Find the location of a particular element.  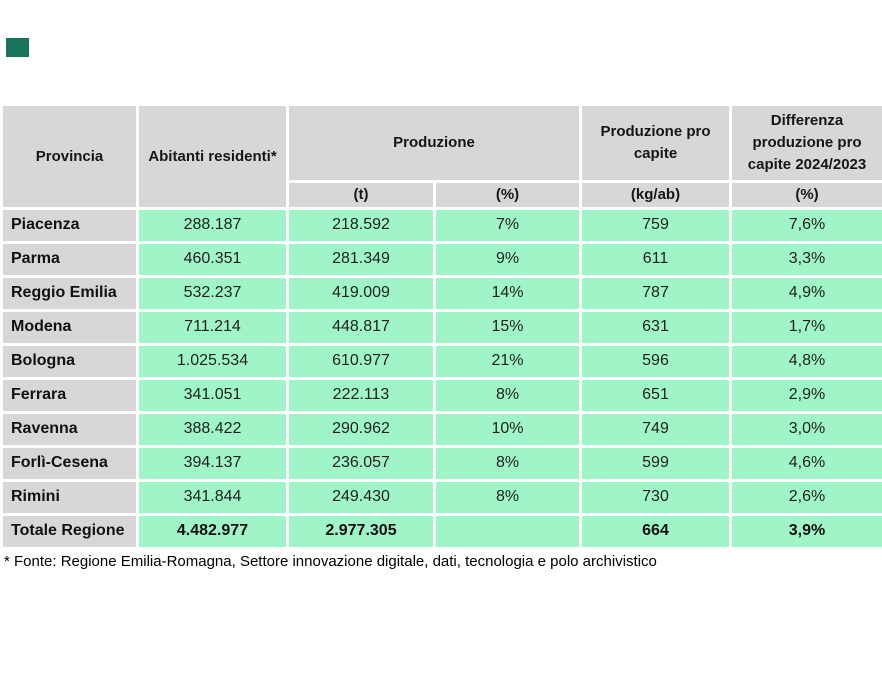

cell-abitanti: 341.051 is located at coordinates (212, 395).